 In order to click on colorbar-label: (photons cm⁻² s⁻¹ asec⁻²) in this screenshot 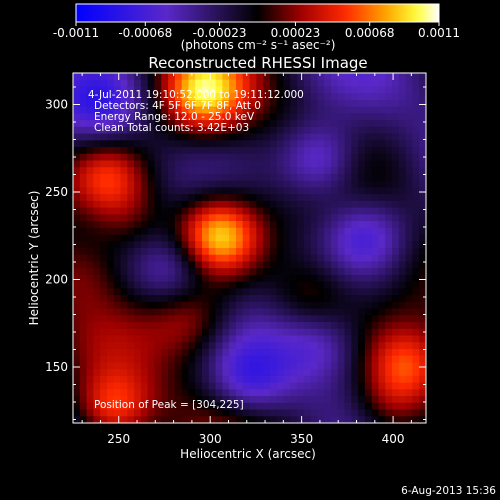, I will do `click(258, 45)`.